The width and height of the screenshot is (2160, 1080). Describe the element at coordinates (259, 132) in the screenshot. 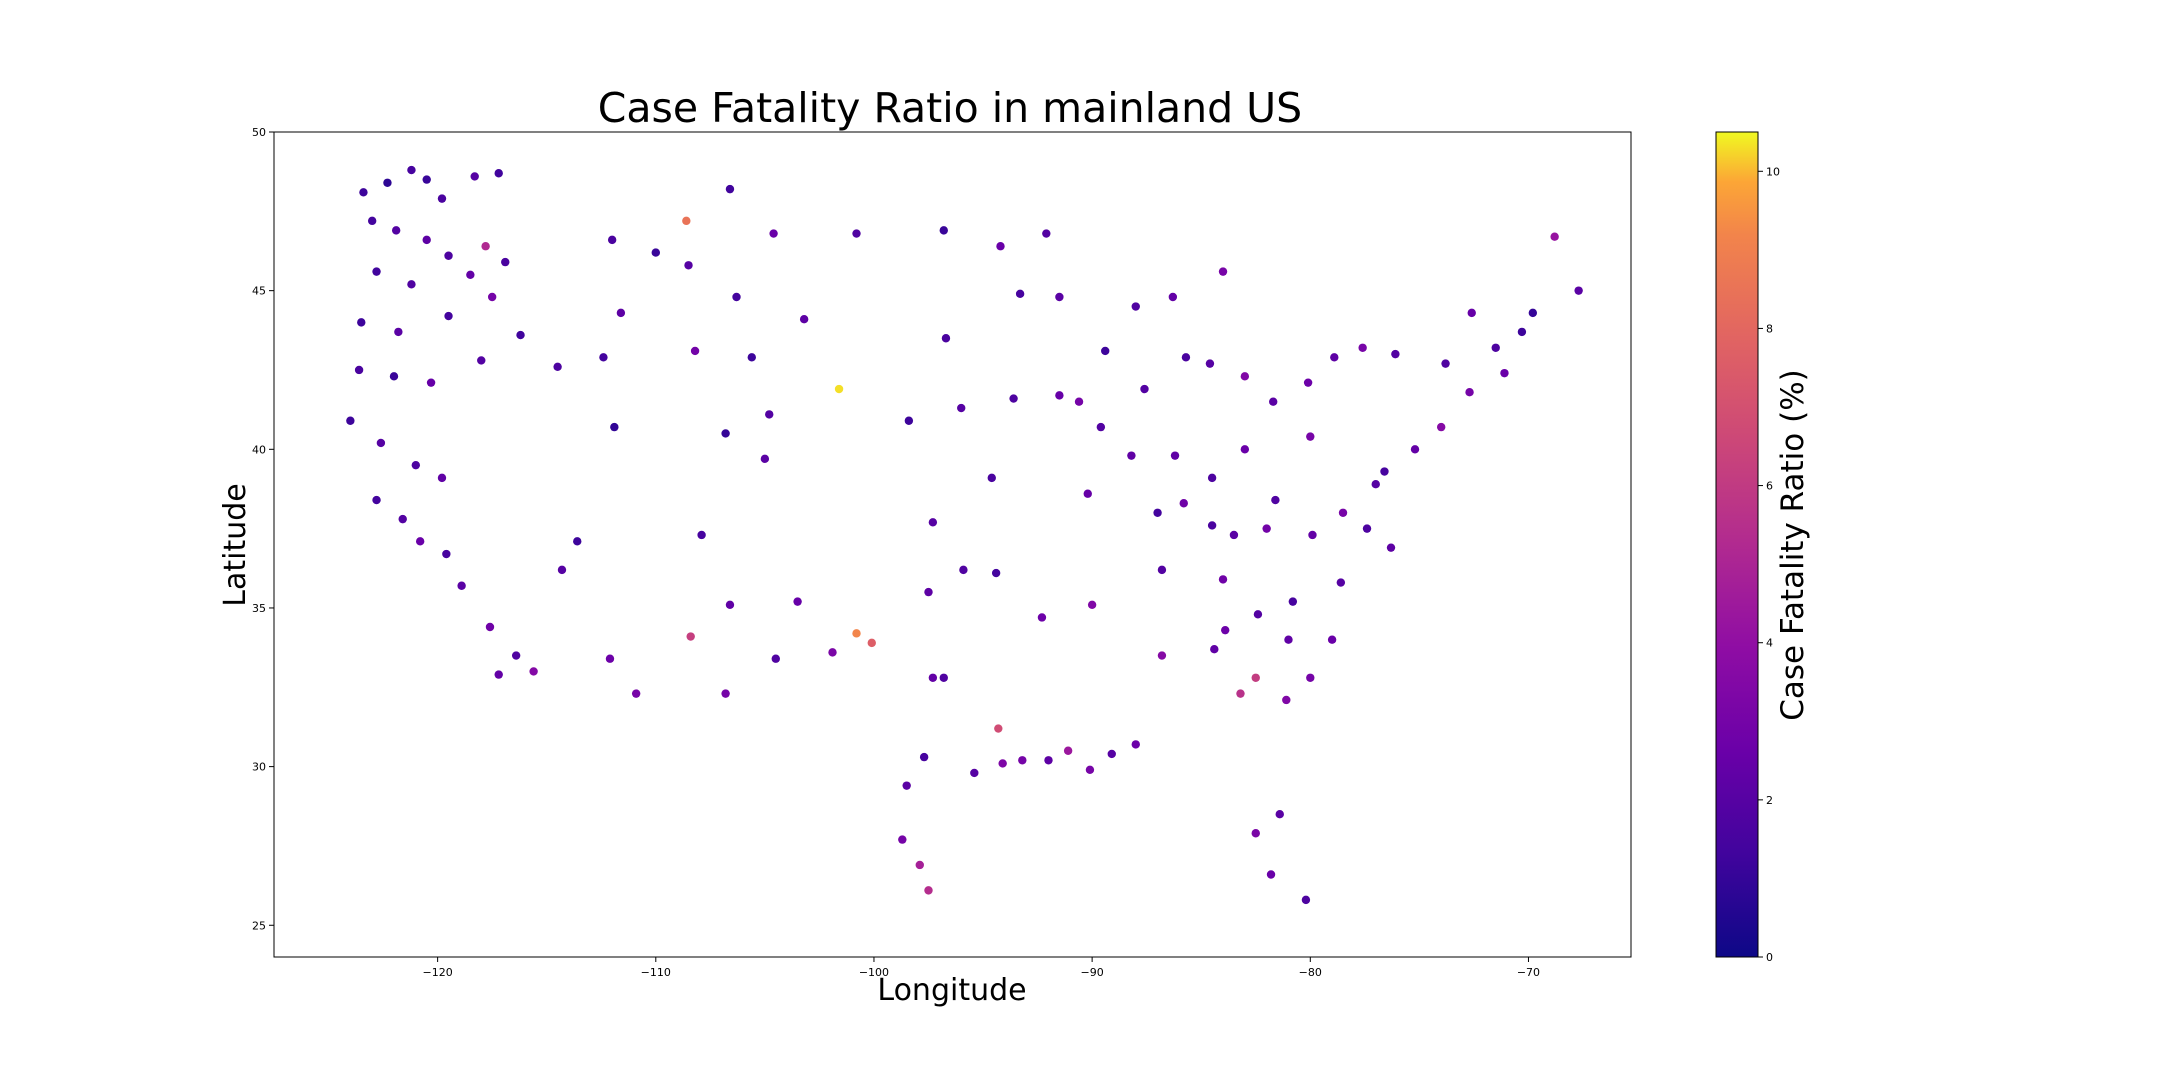

I see `y-tick-label: 50` at that location.